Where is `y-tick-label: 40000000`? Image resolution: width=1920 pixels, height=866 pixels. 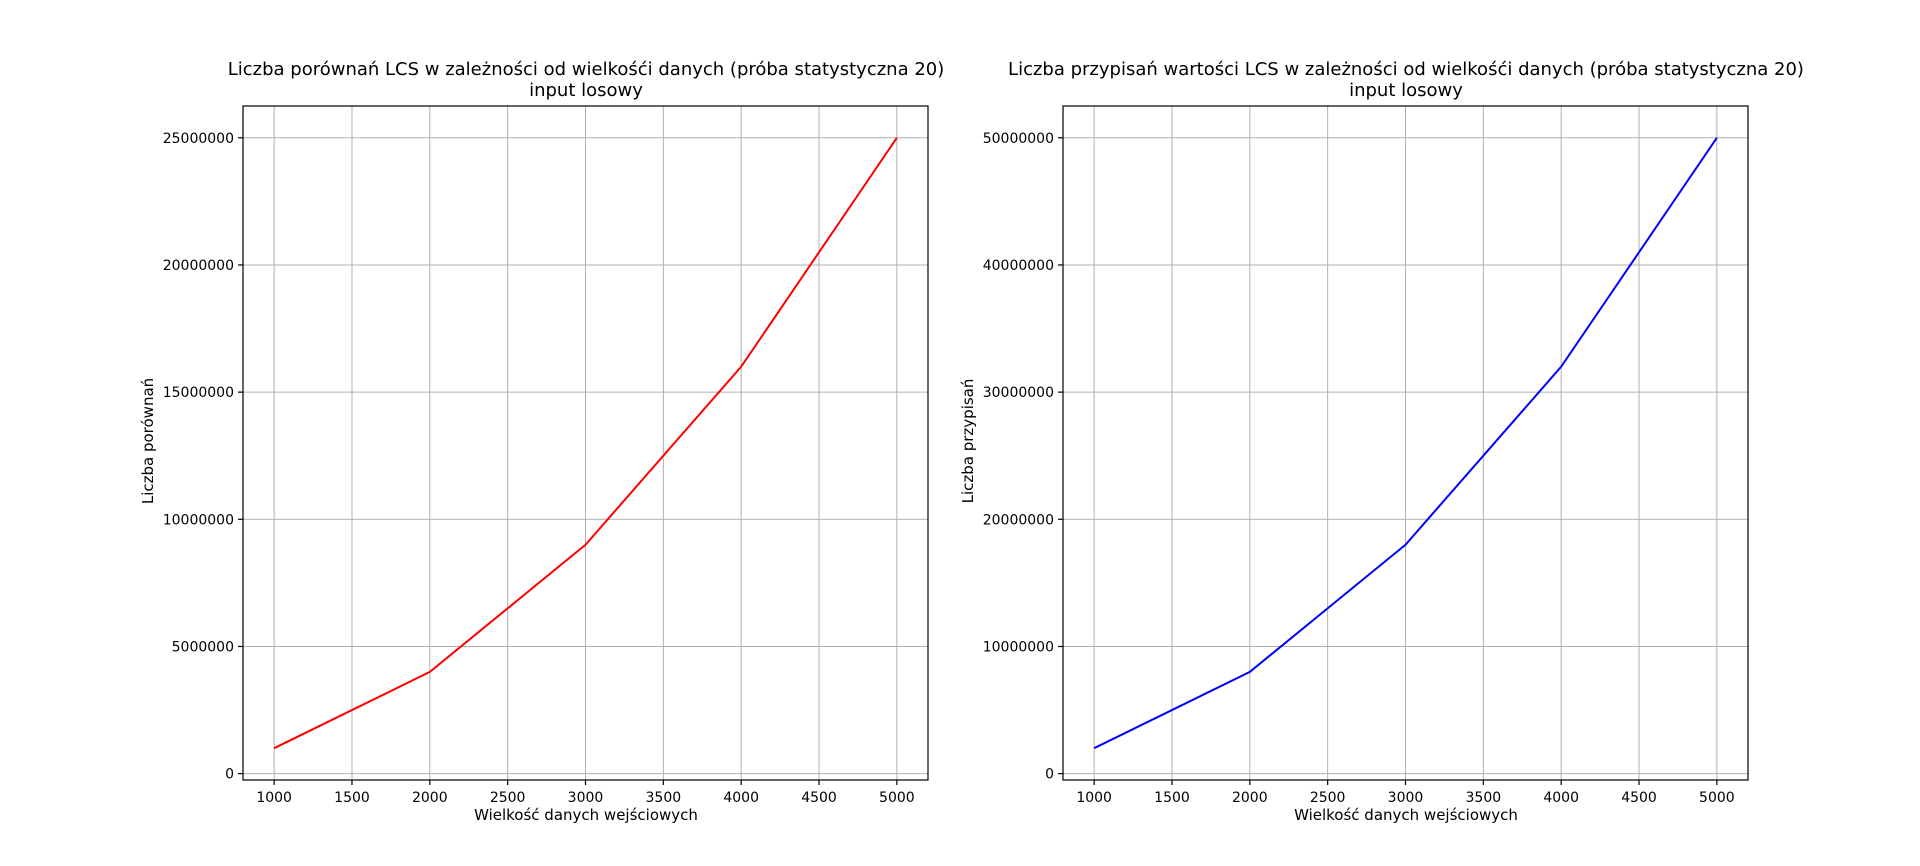 y-tick-label: 40000000 is located at coordinates (1018, 266).